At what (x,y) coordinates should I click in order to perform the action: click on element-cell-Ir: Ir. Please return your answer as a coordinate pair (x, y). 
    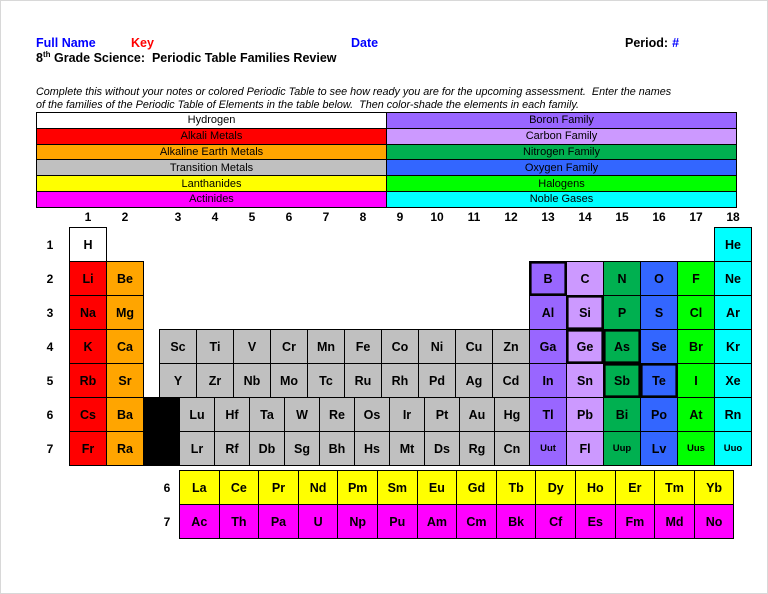
    Looking at the image, I should click on (407, 414).